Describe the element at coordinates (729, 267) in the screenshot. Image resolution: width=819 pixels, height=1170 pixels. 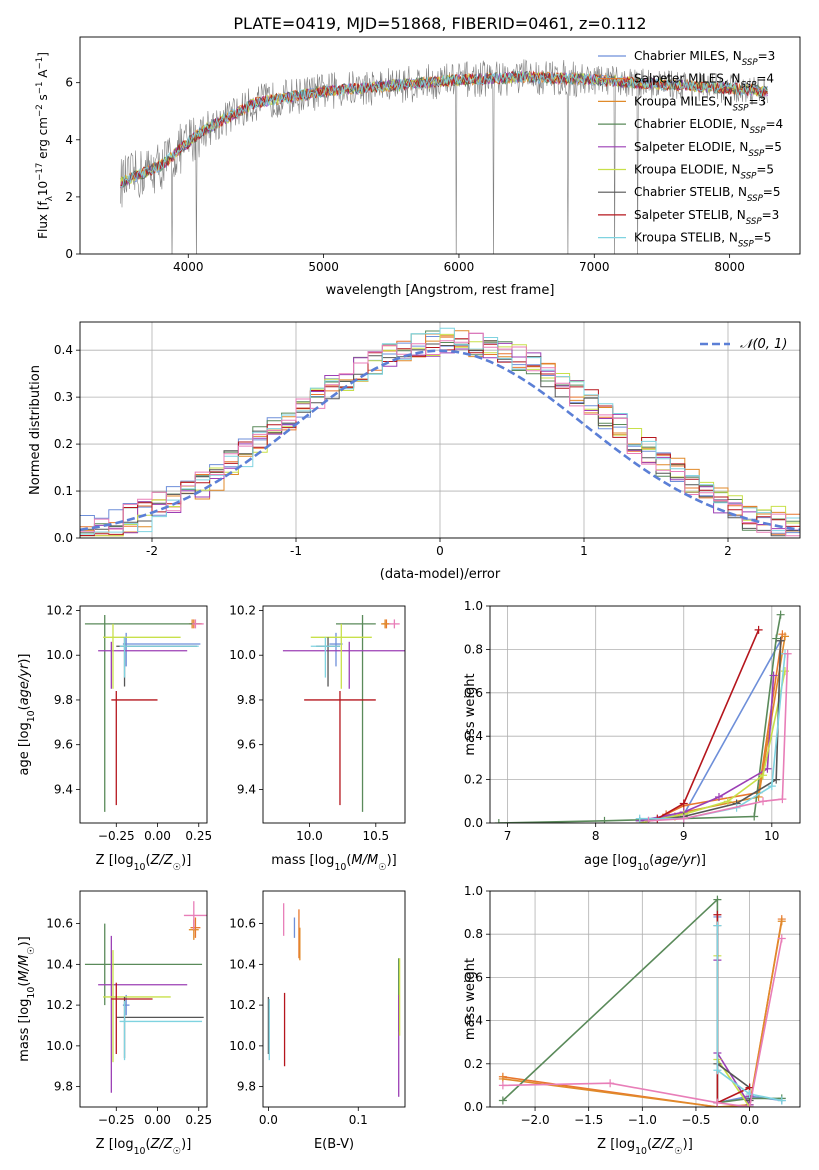
I see `x-tick-label: 8000` at that location.